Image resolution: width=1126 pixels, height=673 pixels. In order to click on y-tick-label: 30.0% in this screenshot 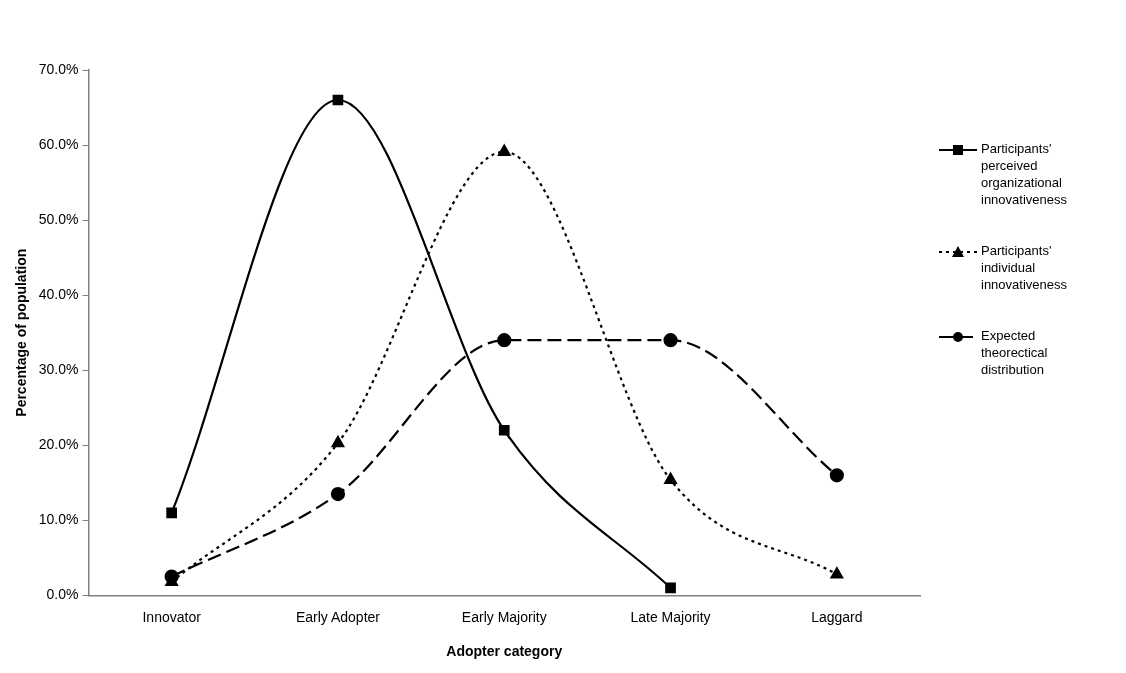, I will do `click(58, 369)`.